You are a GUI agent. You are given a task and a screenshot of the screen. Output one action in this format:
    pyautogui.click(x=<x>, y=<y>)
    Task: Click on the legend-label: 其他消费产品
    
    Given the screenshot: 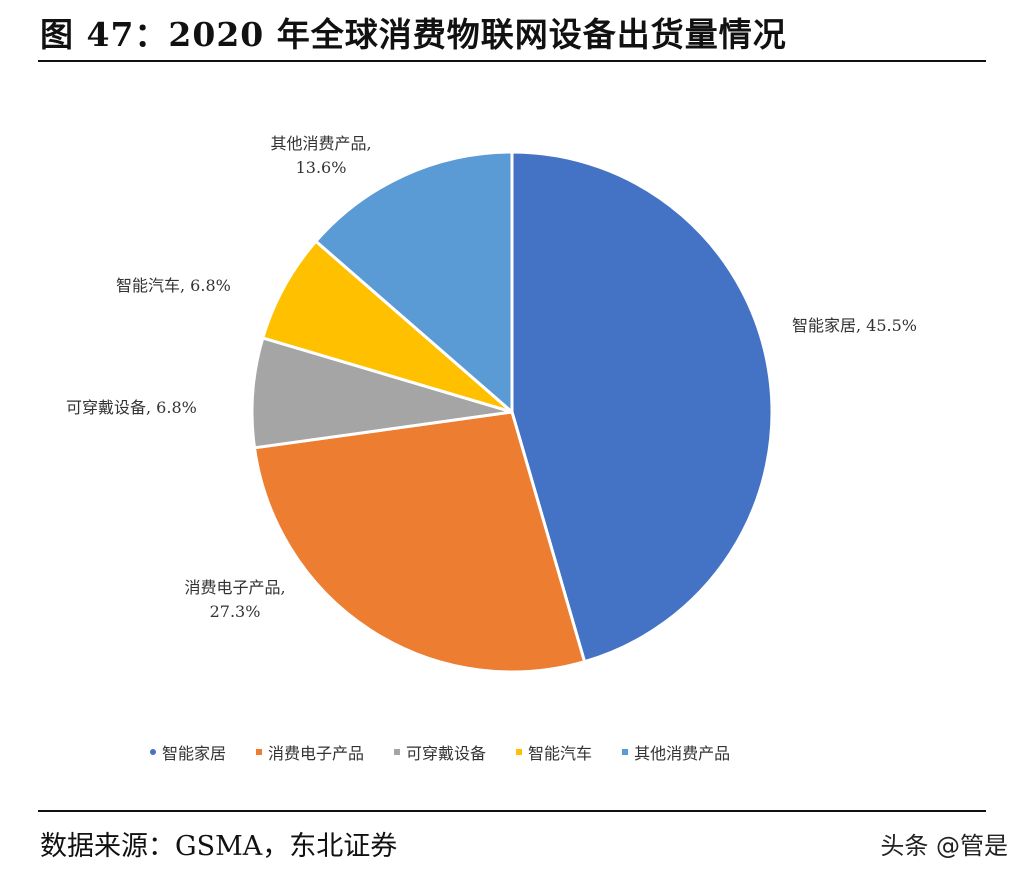 What is the action you would take?
    pyautogui.click(x=682, y=753)
    